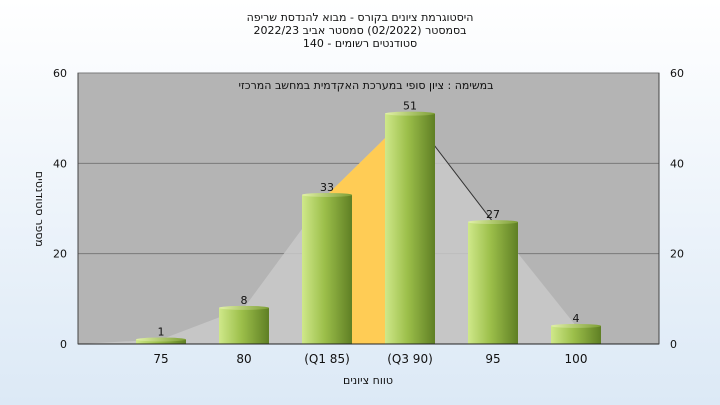  I want to click on x-tick-label-80: 80, so click(243, 359).